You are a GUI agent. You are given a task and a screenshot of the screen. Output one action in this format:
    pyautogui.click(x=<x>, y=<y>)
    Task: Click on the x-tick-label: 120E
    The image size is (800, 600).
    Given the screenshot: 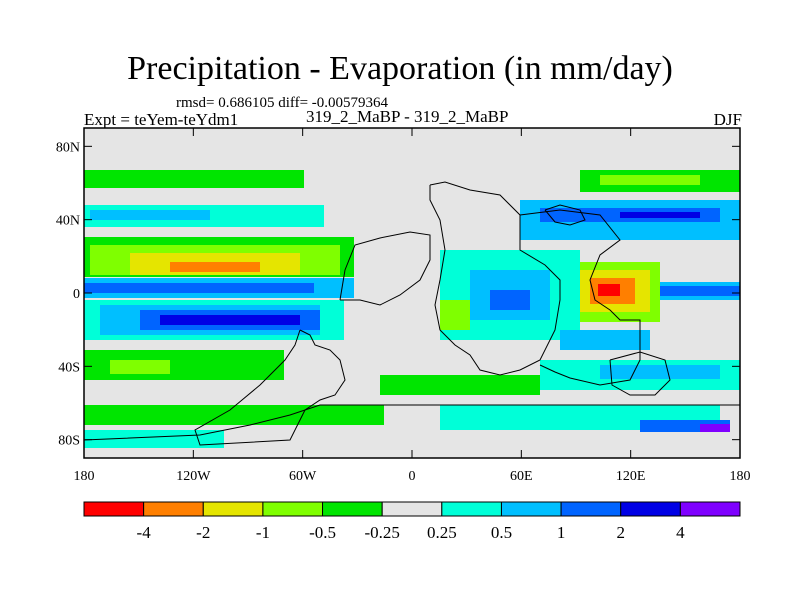 What is the action you would take?
    pyautogui.click(x=631, y=476)
    